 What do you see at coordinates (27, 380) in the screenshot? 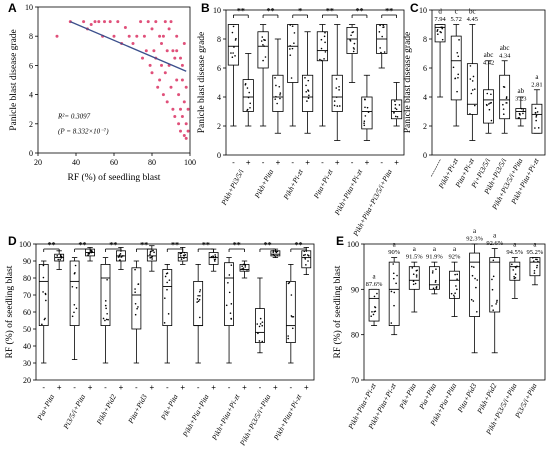
I see `y-tick-label: 20` at bounding box center [27, 380].